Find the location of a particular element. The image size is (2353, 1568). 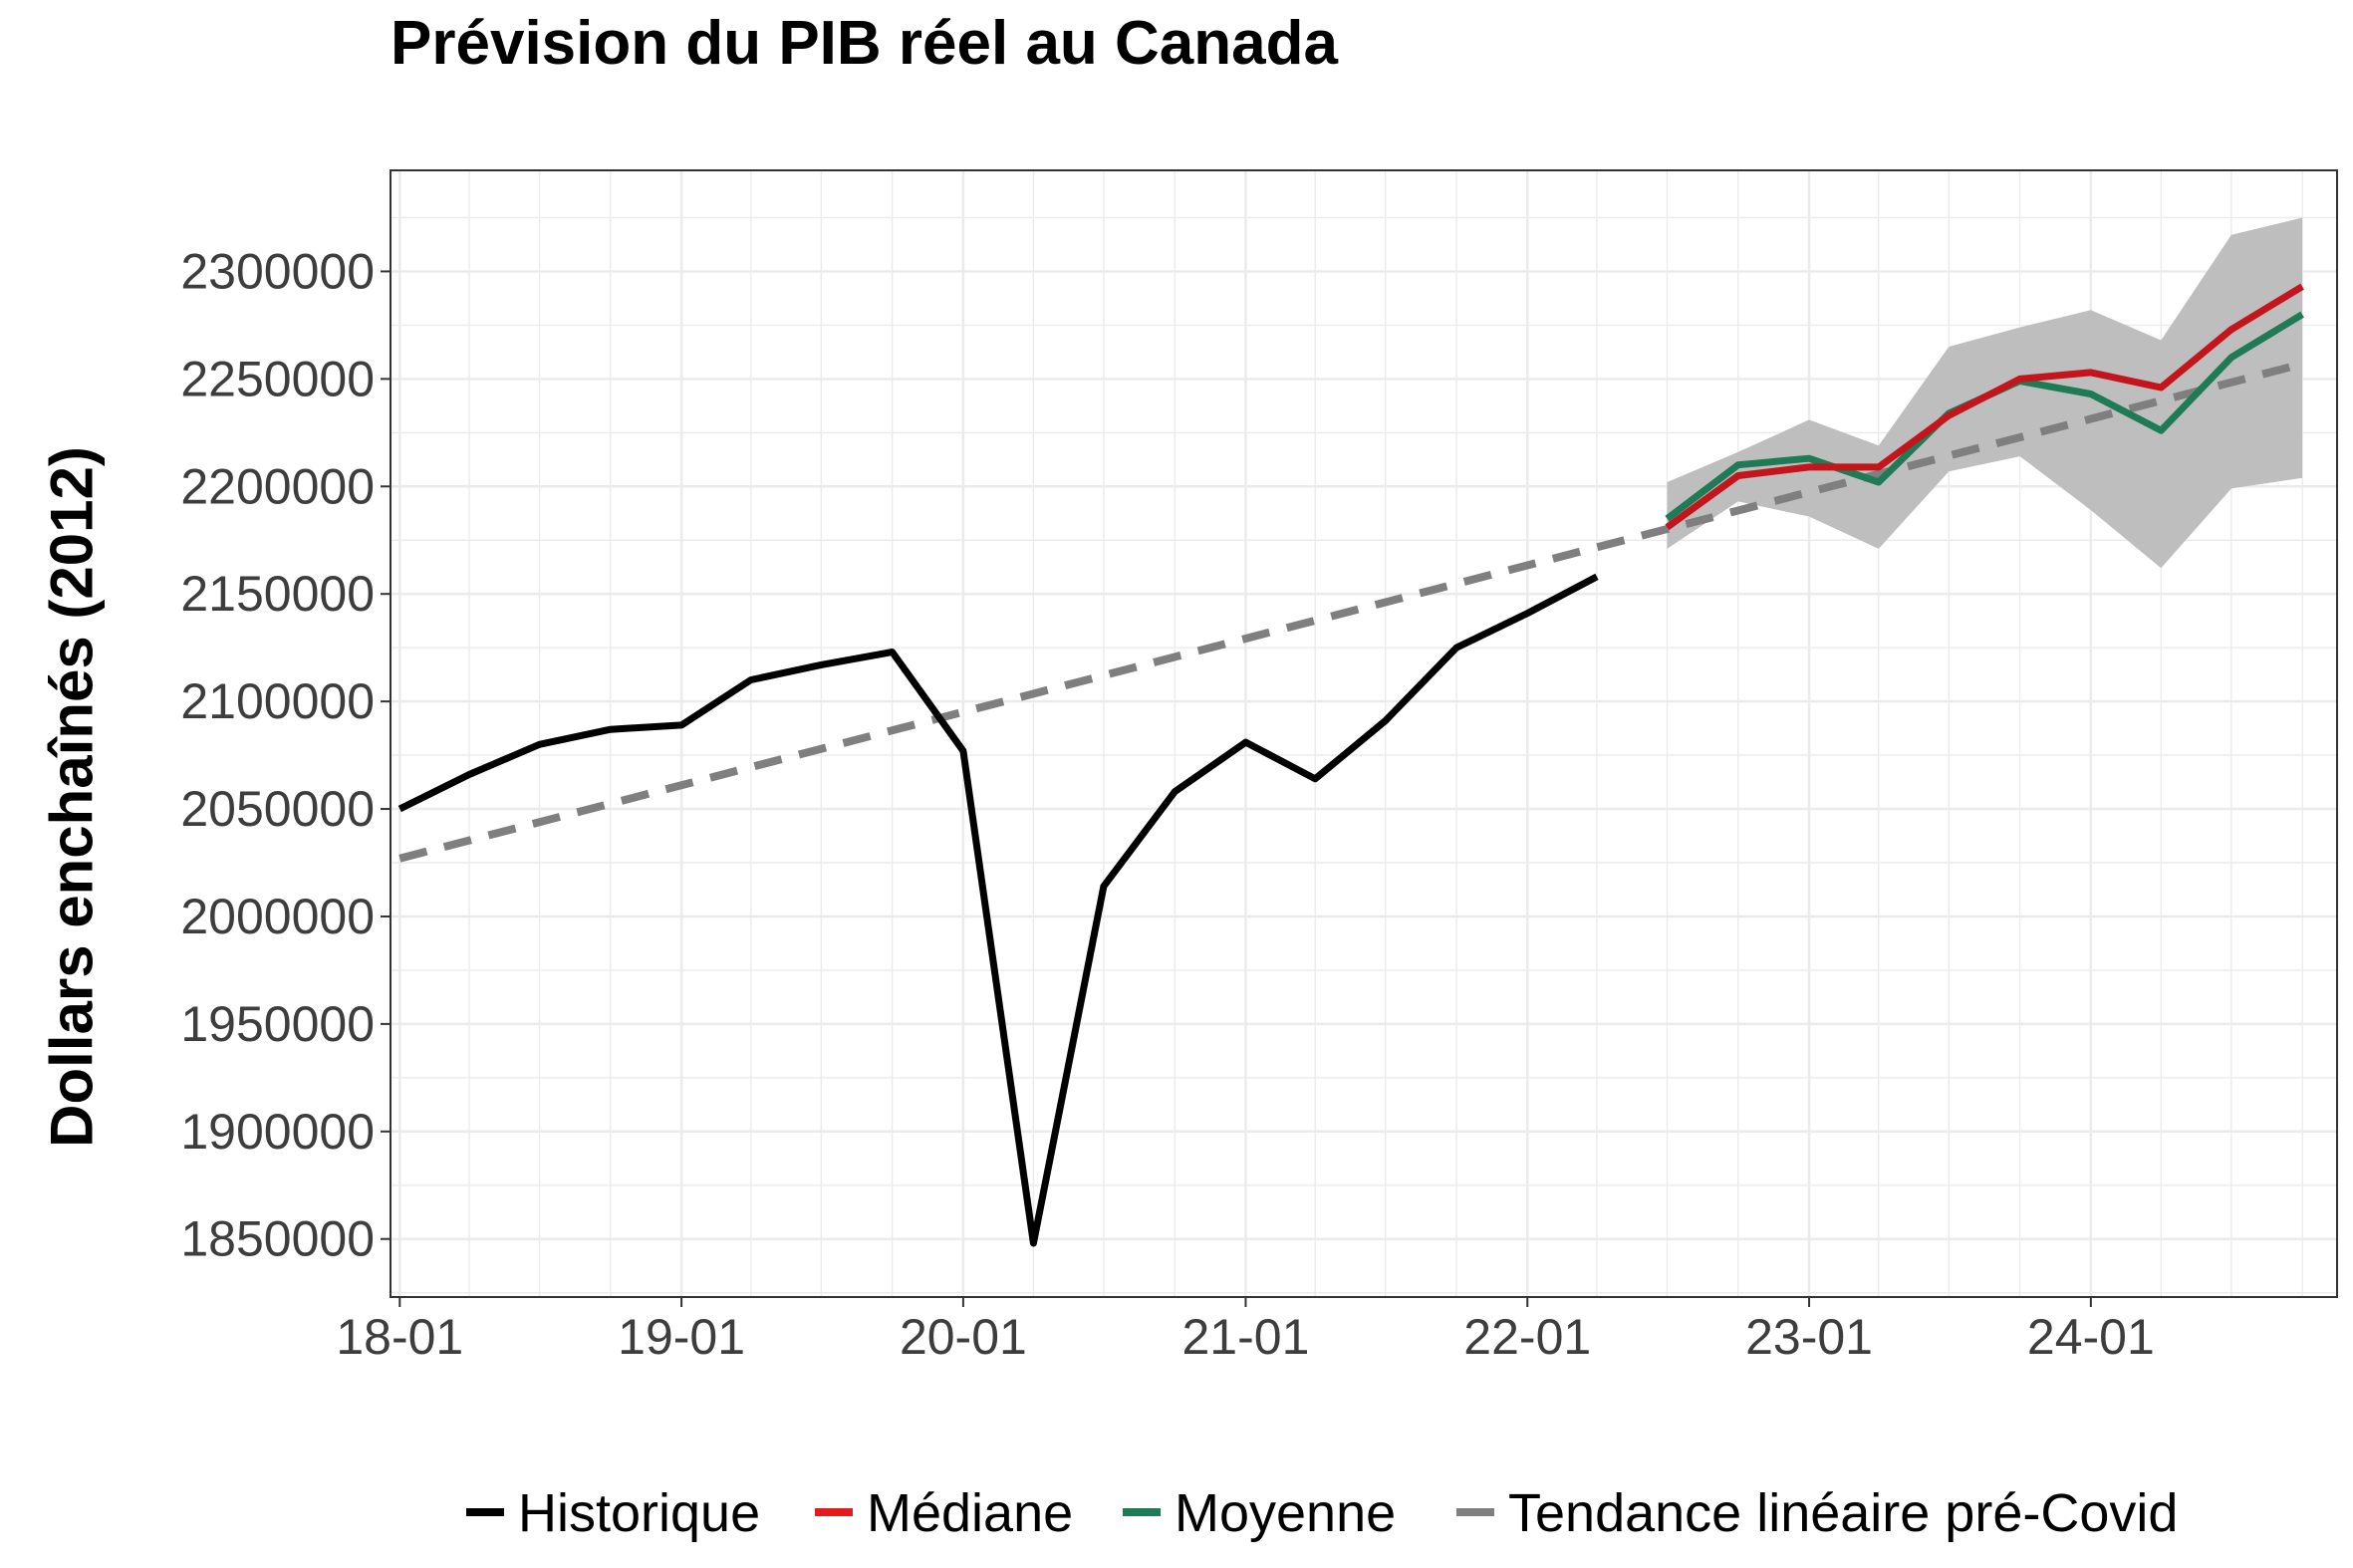

y-tick-label: 2150000 is located at coordinates (277, 594).